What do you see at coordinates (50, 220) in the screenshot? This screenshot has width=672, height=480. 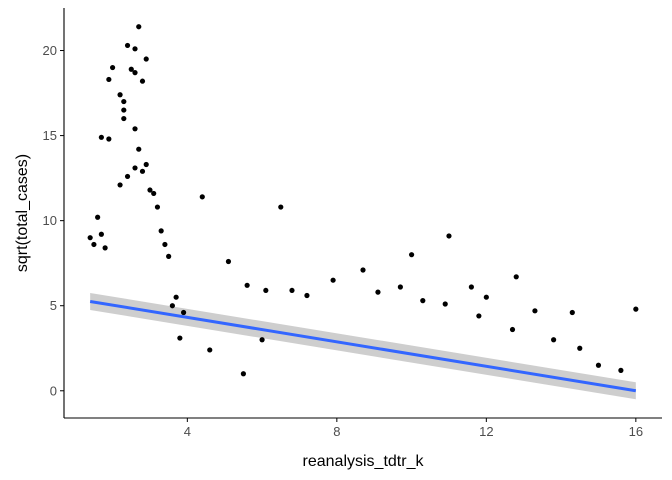 I see `y-tick-label: 10` at bounding box center [50, 220].